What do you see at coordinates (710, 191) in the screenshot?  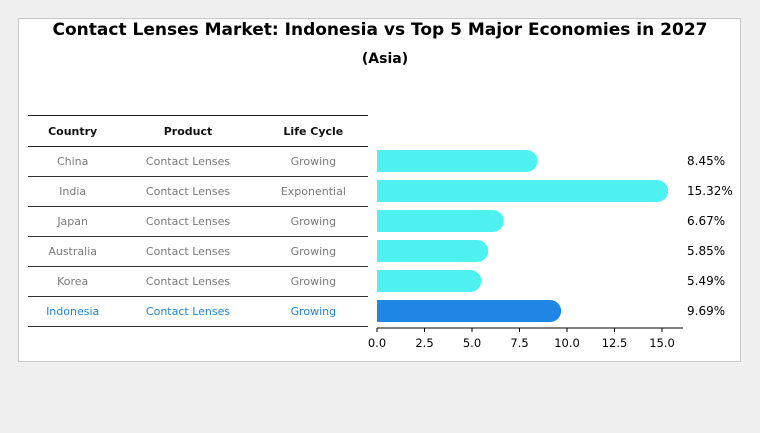 I see `value-label: 15.32%` at bounding box center [710, 191].